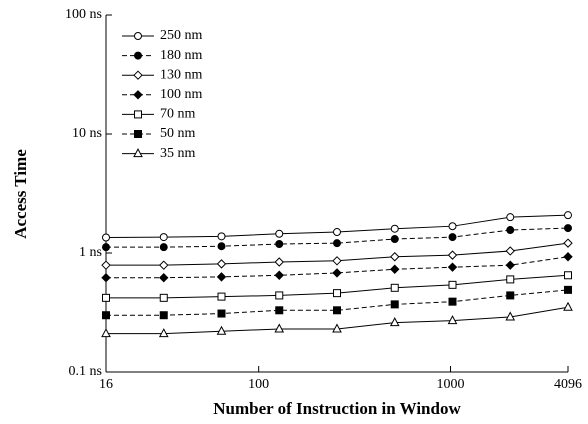 The width and height of the screenshot is (588, 424). What do you see at coordinates (258, 384) in the screenshot?
I see `x-tick-label: 100` at bounding box center [258, 384].